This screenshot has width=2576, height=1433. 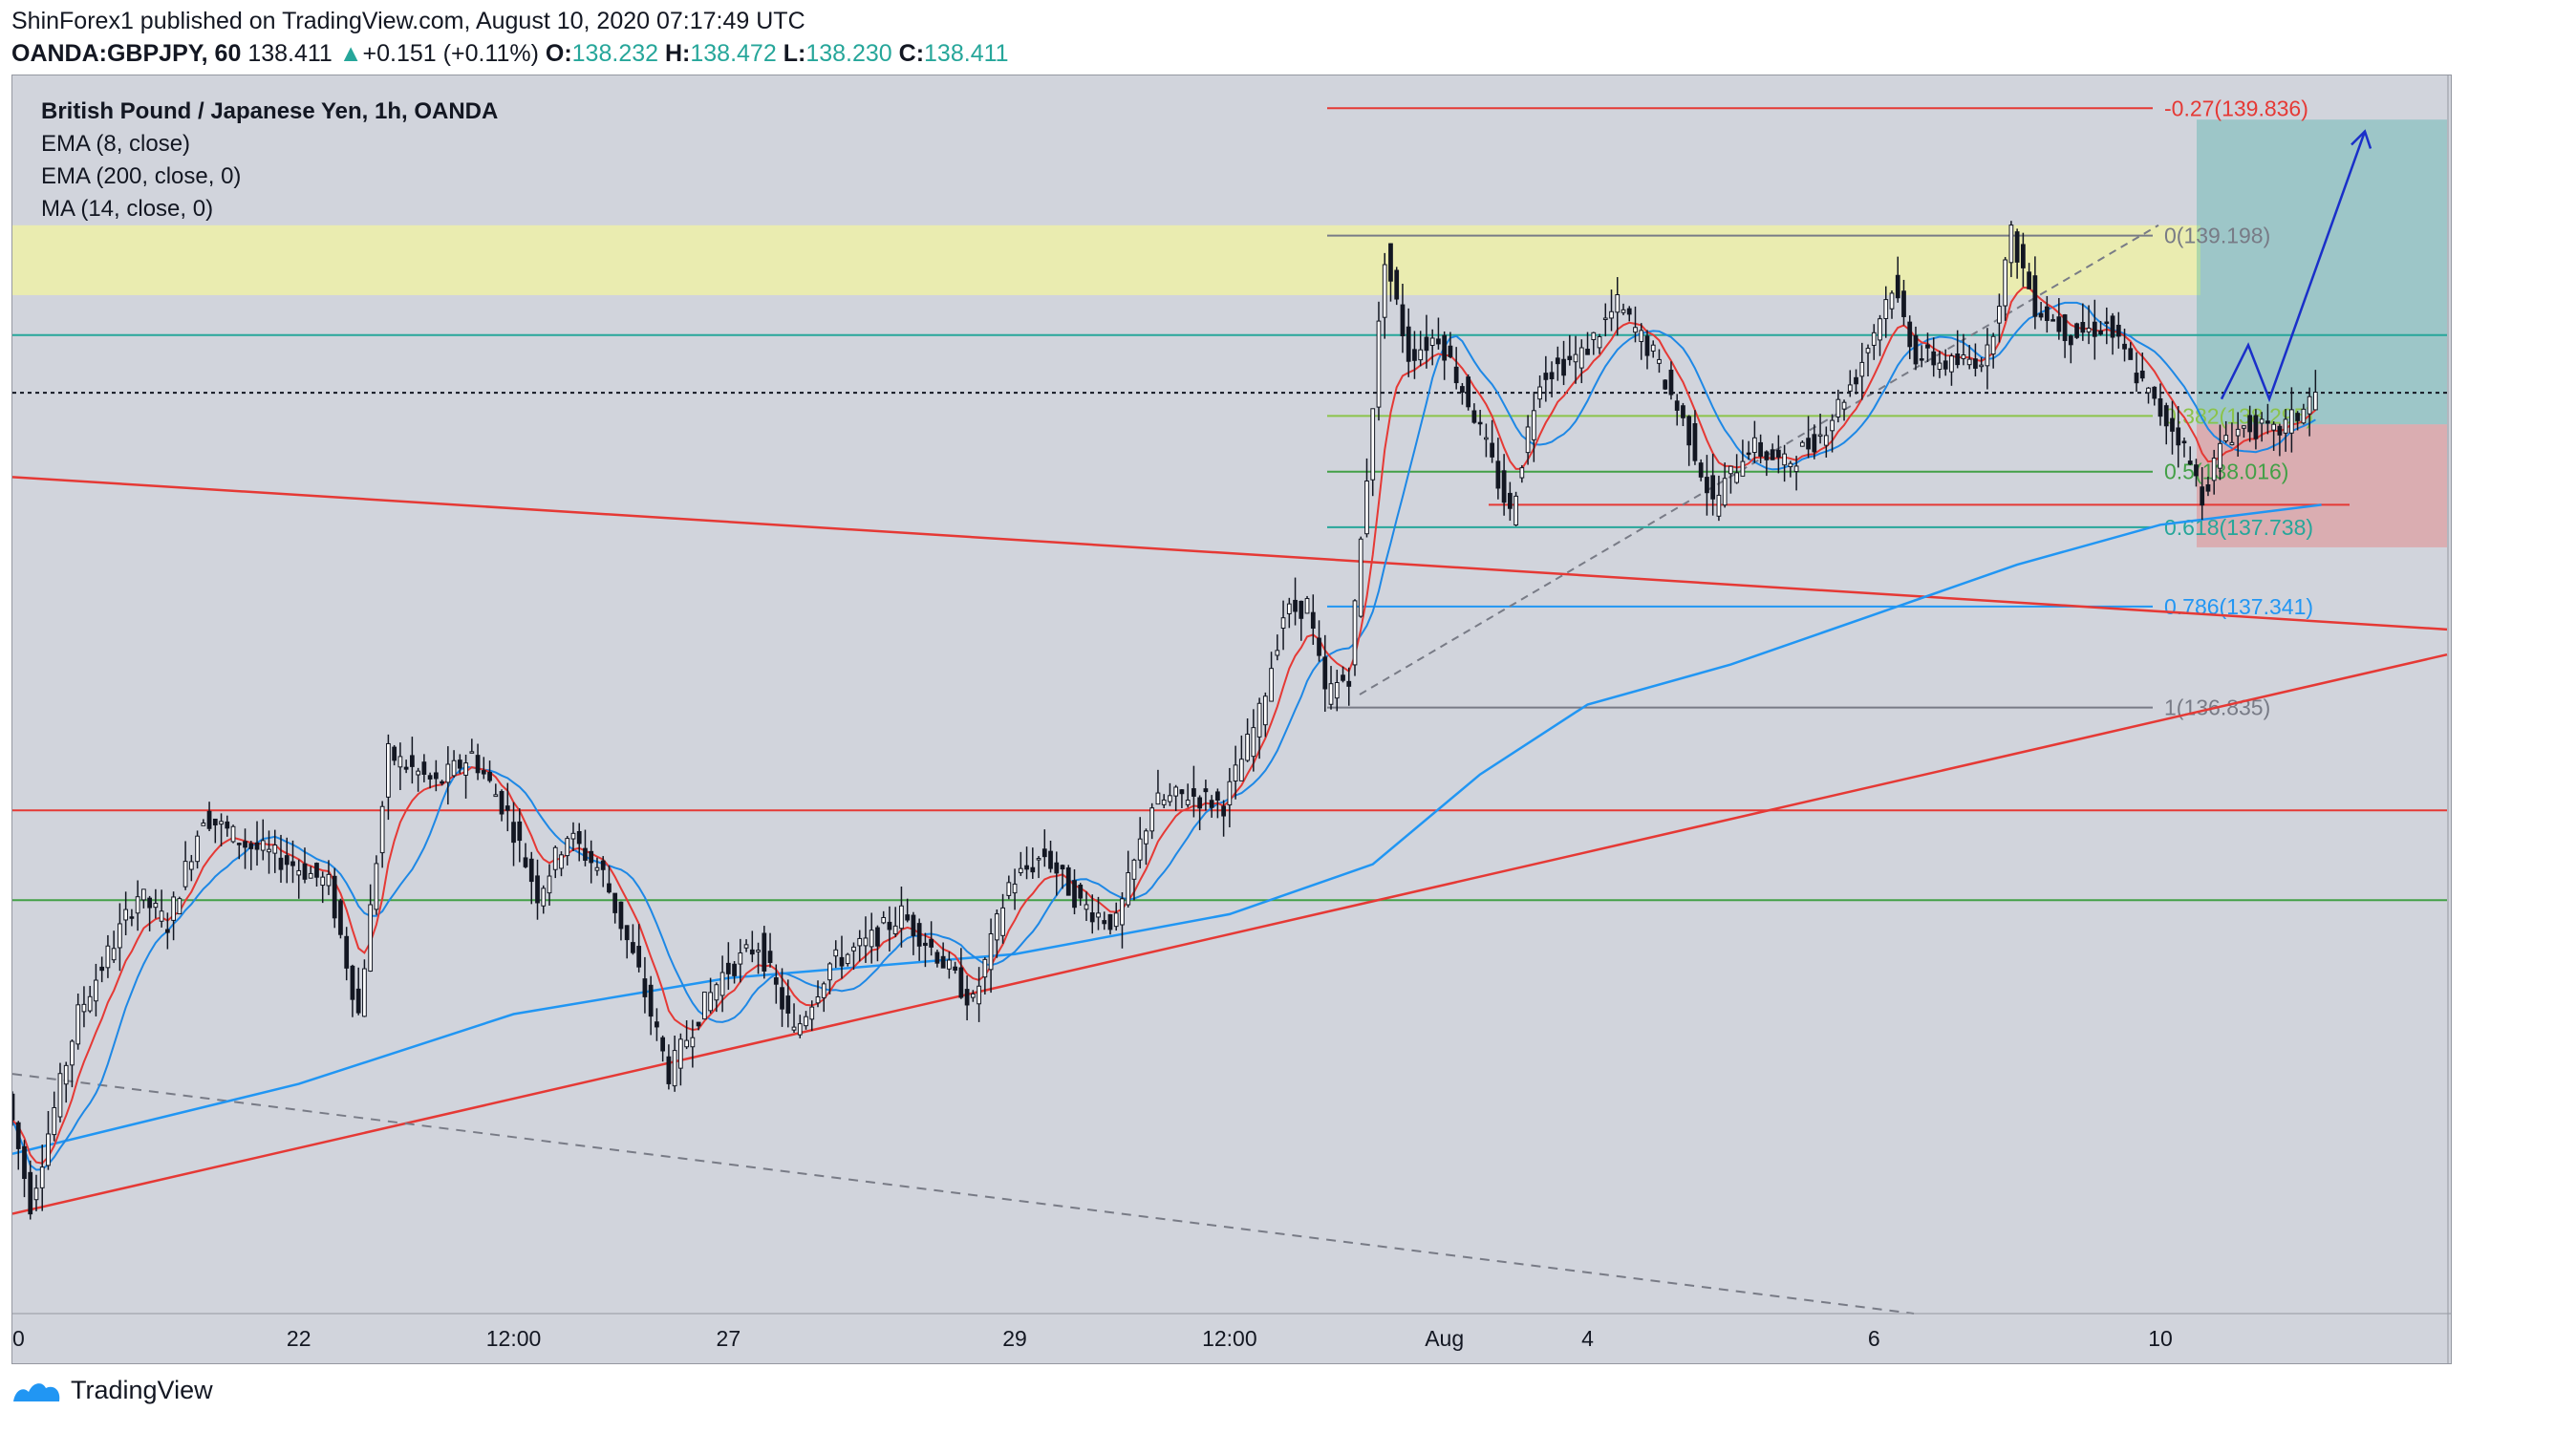 I want to click on fib-trend-connector, so click(x=1759, y=460).